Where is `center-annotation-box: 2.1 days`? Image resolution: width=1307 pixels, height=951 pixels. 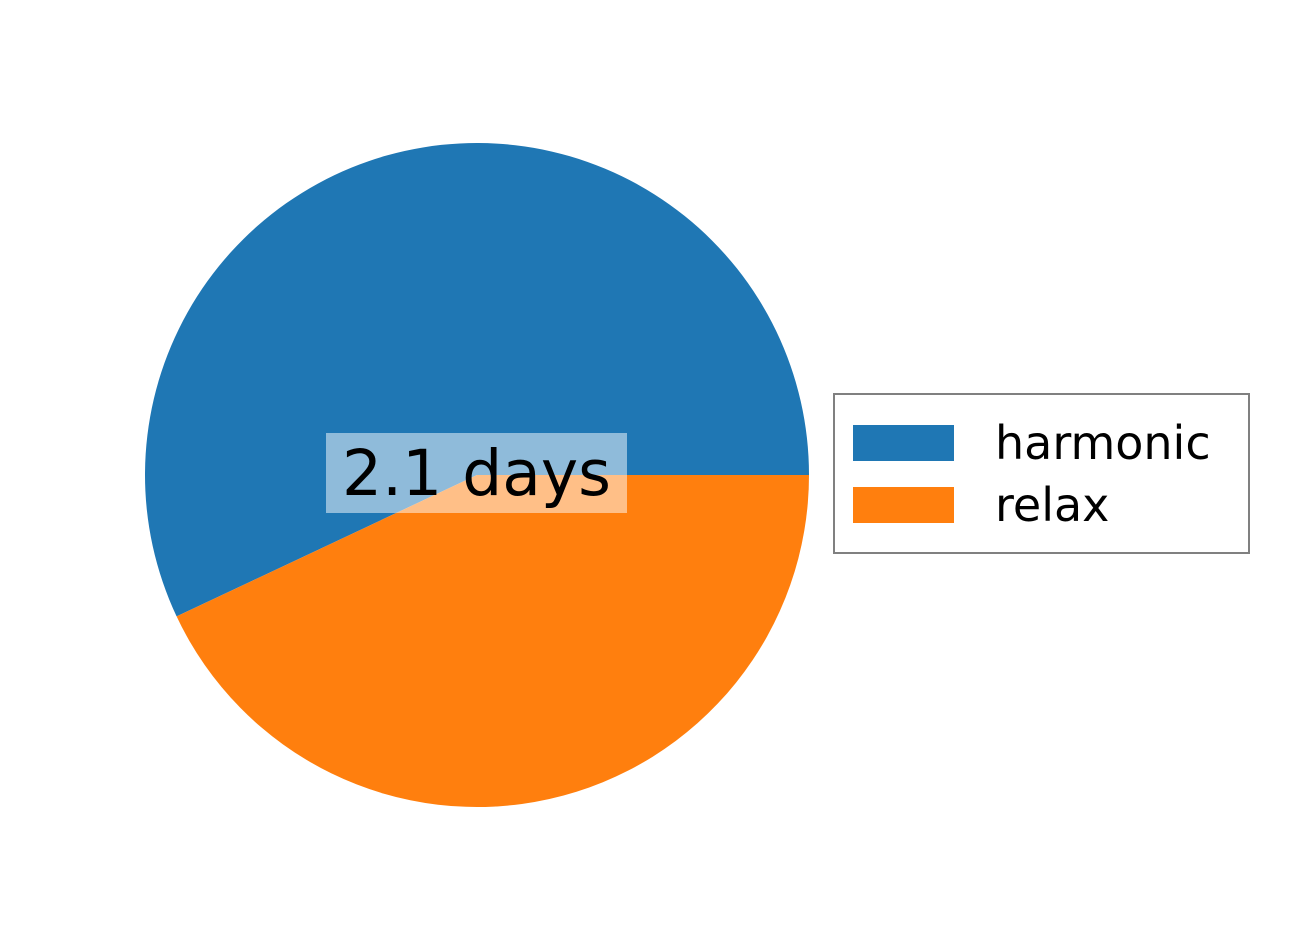 center-annotation-box: 2.1 days is located at coordinates (476, 473).